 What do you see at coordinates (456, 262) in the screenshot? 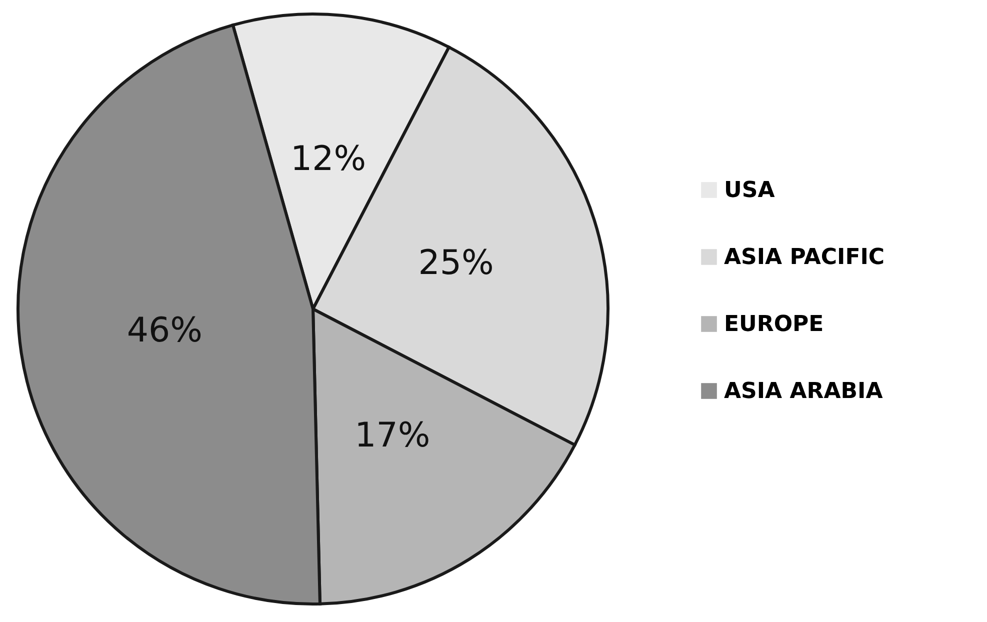
I see `data-label: 25%` at bounding box center [456, 262].